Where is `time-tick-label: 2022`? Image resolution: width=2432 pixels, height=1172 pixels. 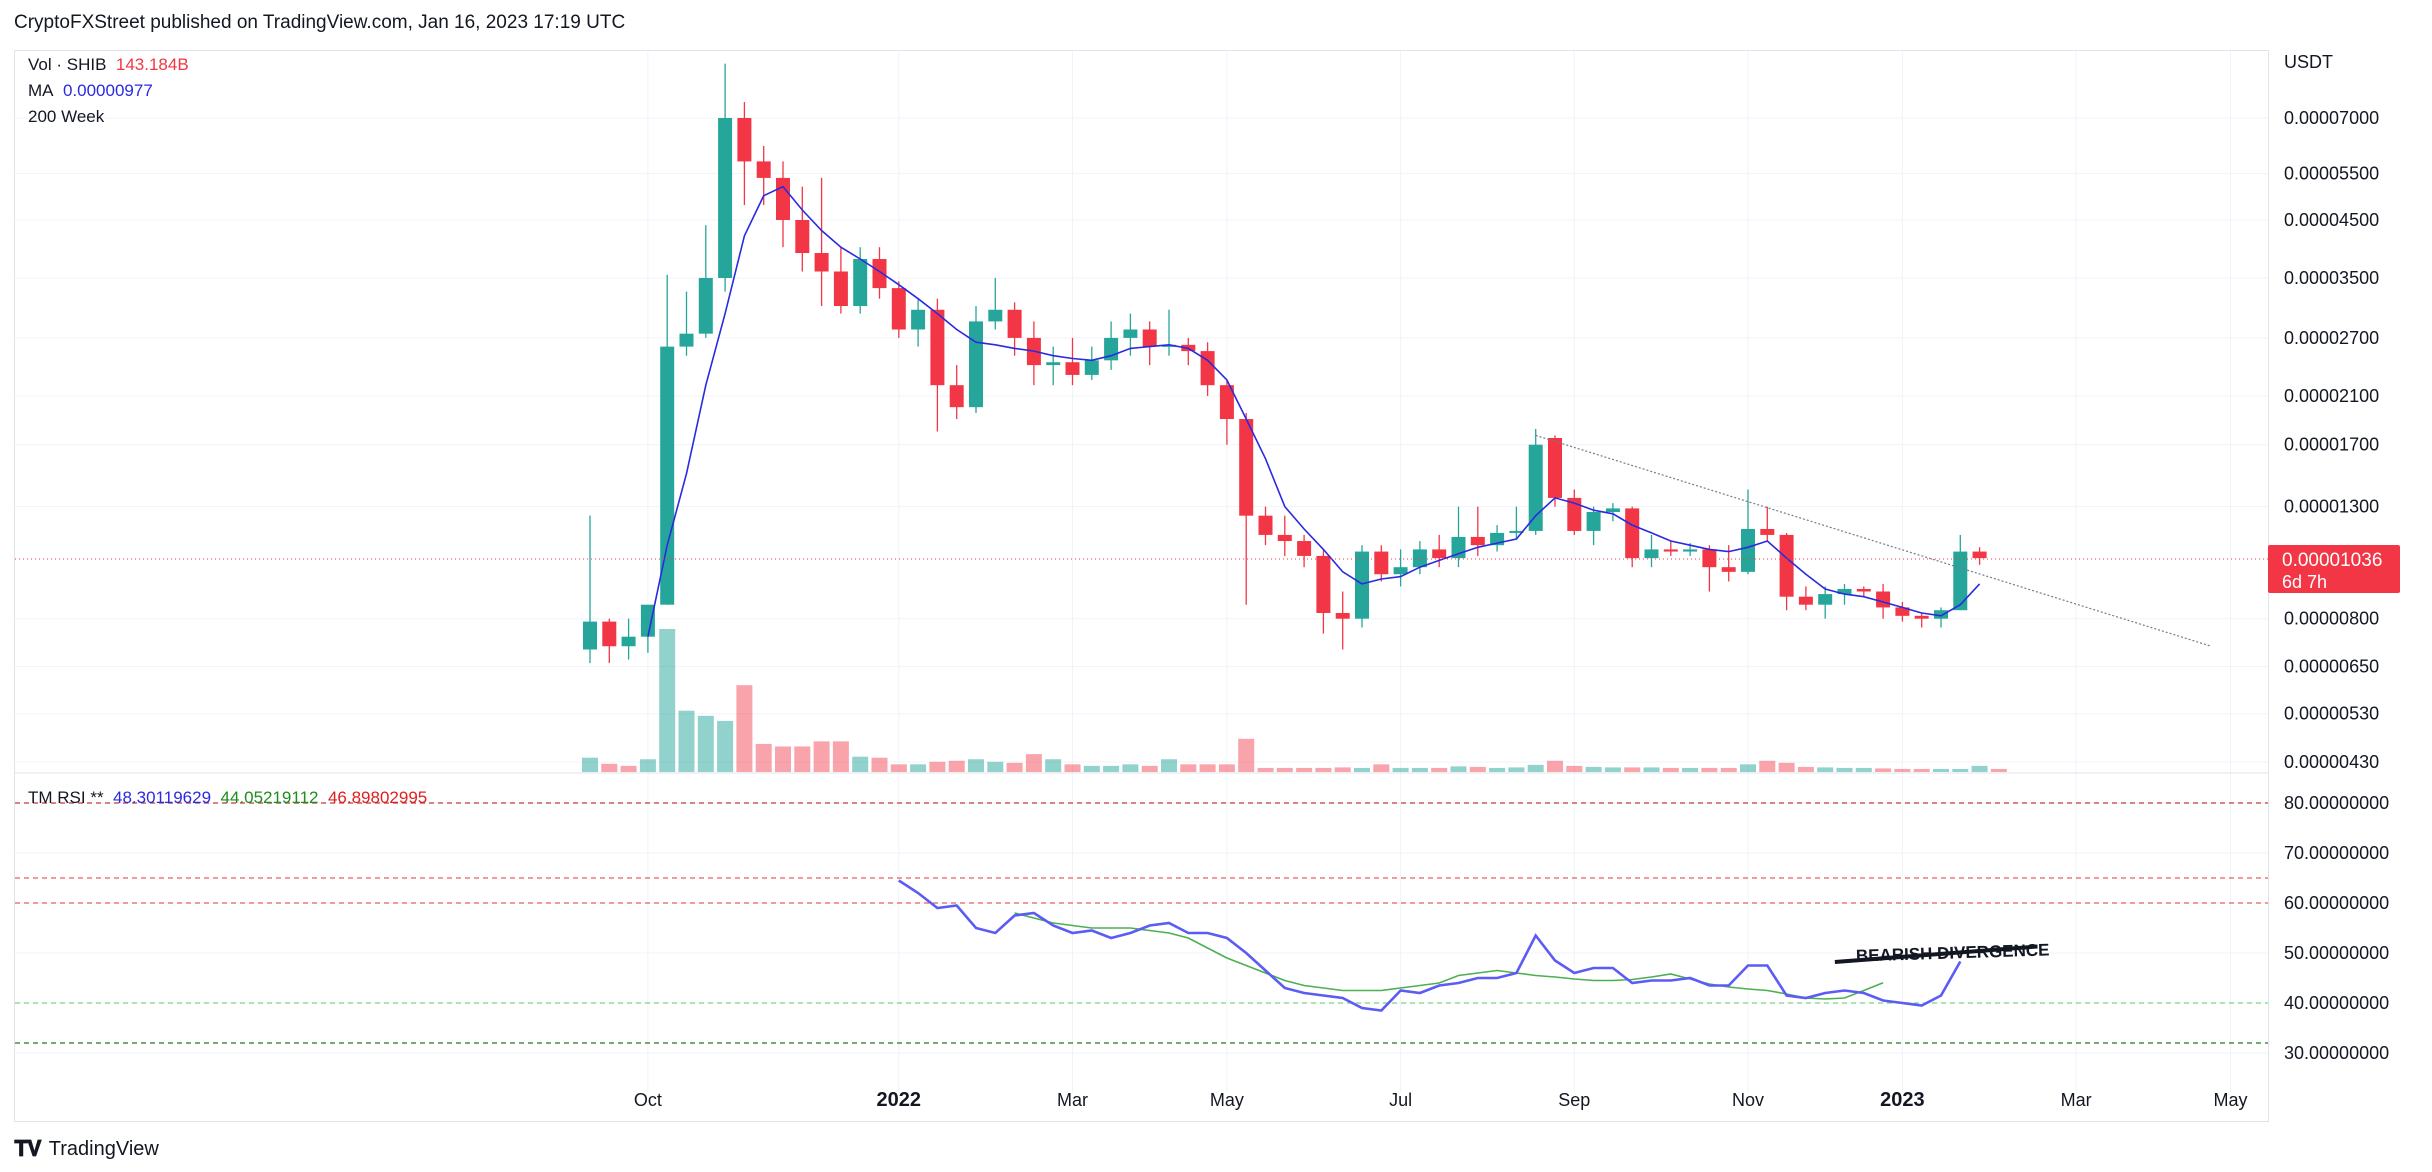 time-tick-label: 2022 is located at coordinates (899, 1100).